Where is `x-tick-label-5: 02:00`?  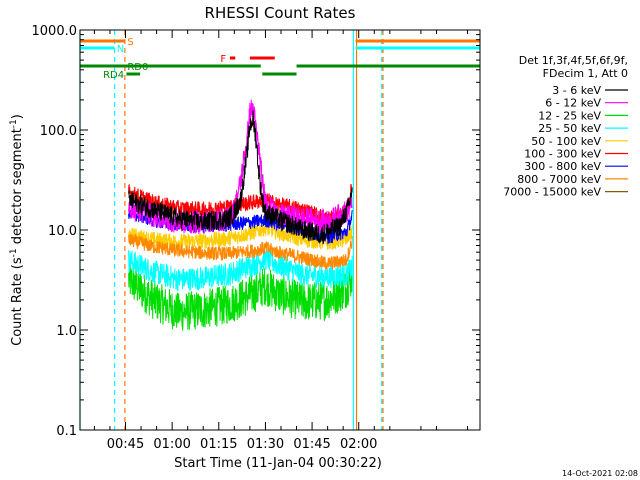 x-tick-label-5: 02:00 is located at coordinates (358, 444).